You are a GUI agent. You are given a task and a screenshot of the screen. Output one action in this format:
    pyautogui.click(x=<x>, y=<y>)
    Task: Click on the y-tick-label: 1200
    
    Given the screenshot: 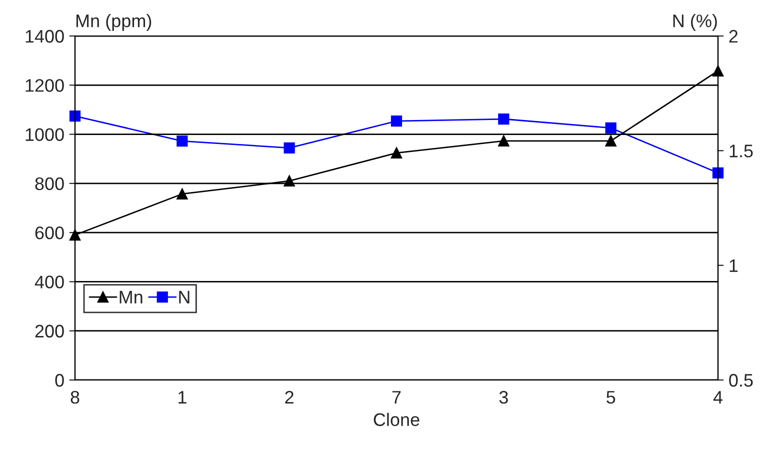 What is the action you would take?
    pyautogui.click(x=45, y=85)
    